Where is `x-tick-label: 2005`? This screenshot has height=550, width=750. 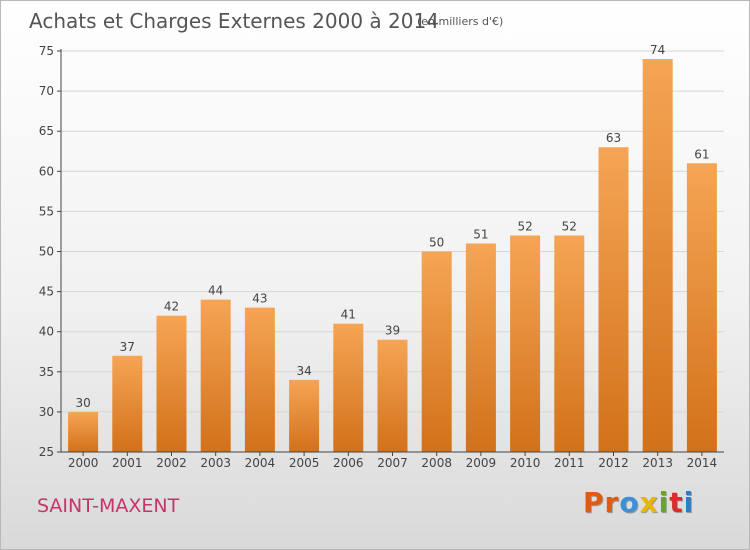
x-tick-label: 2005 is located at coordinates (304, 463).